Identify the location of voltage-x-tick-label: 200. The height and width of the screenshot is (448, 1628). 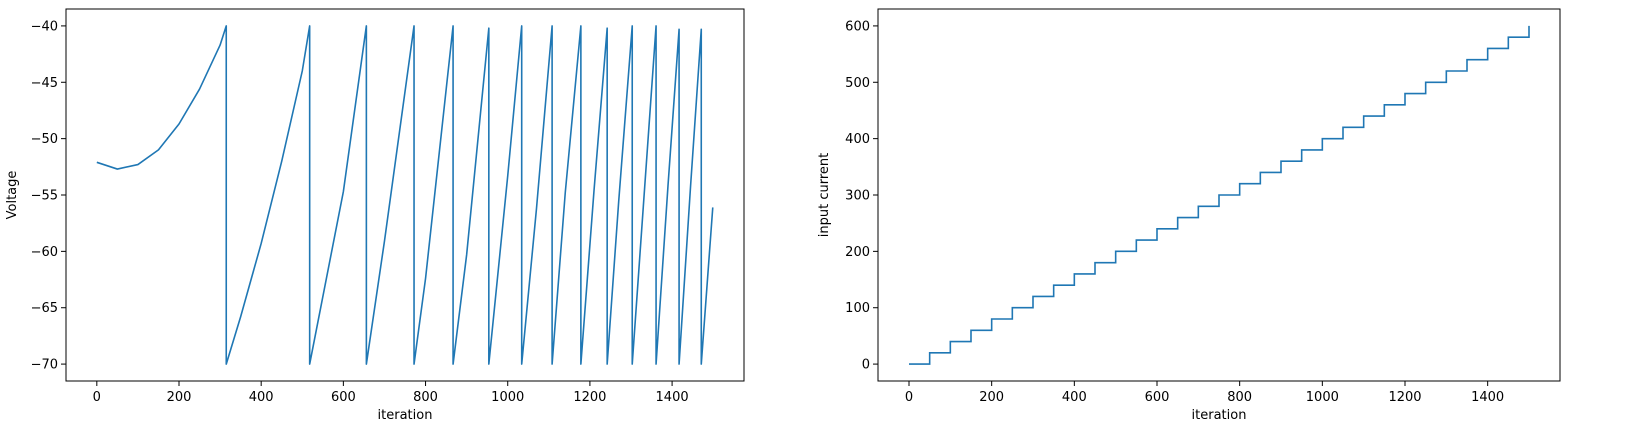
(179, 397).